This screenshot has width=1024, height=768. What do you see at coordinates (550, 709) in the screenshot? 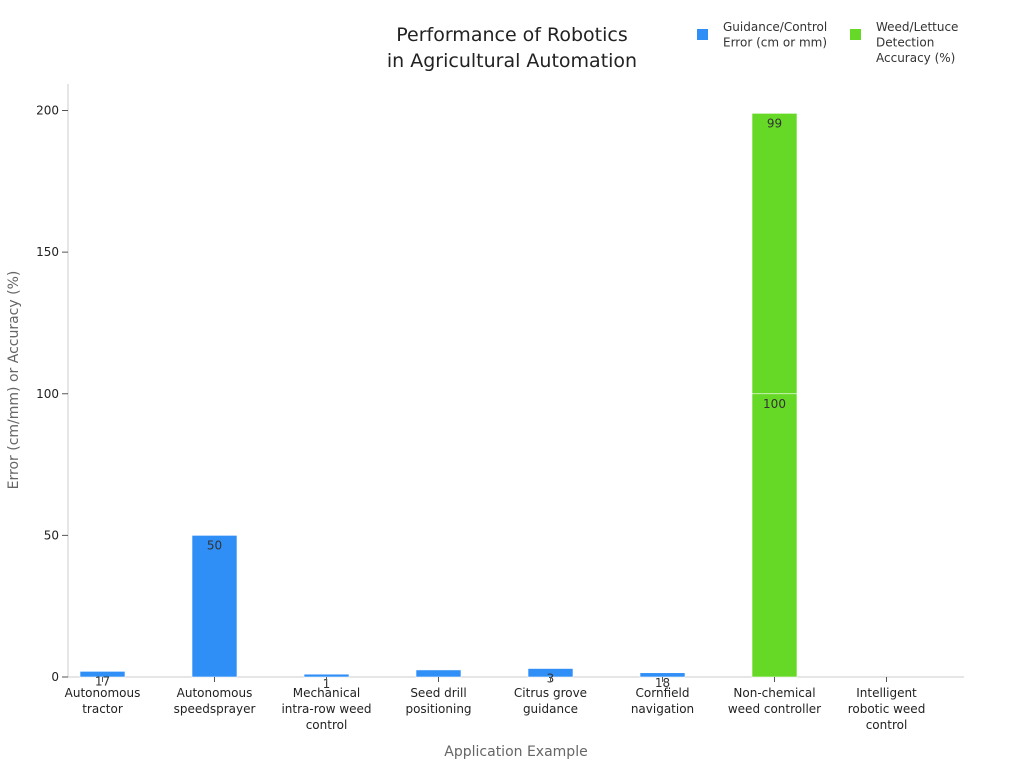
I see `text-line: guidance` at bounding box center [550, 709].